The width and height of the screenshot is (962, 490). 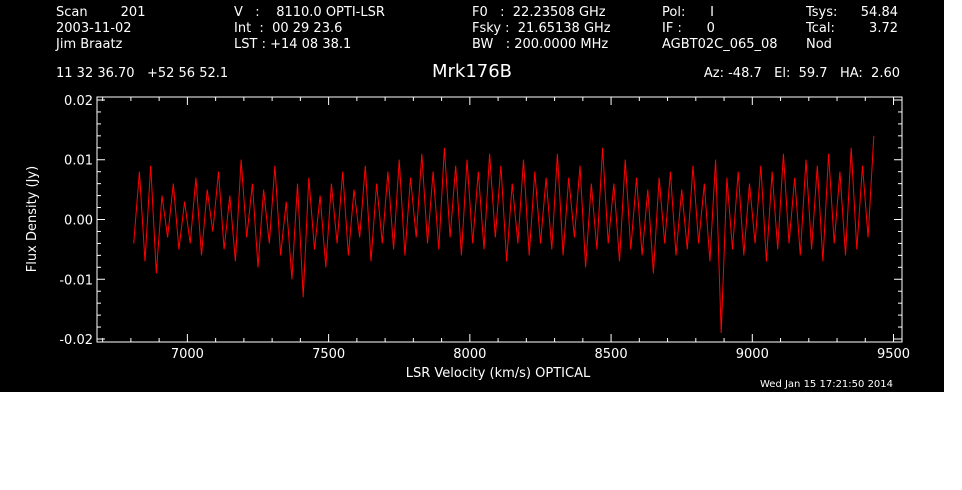 What do you see at coordinates (187, 354) in the screenshot?
I see `x-tick-label: 7000` at bounding box center [187, 354].